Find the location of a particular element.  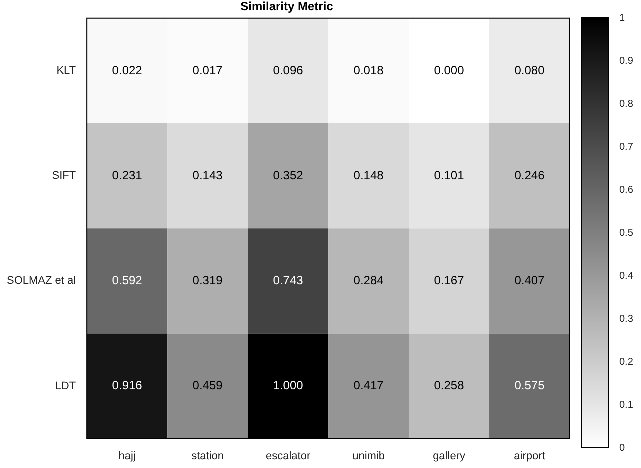

data-label: 0.407 is located at coordinates (530, 280).